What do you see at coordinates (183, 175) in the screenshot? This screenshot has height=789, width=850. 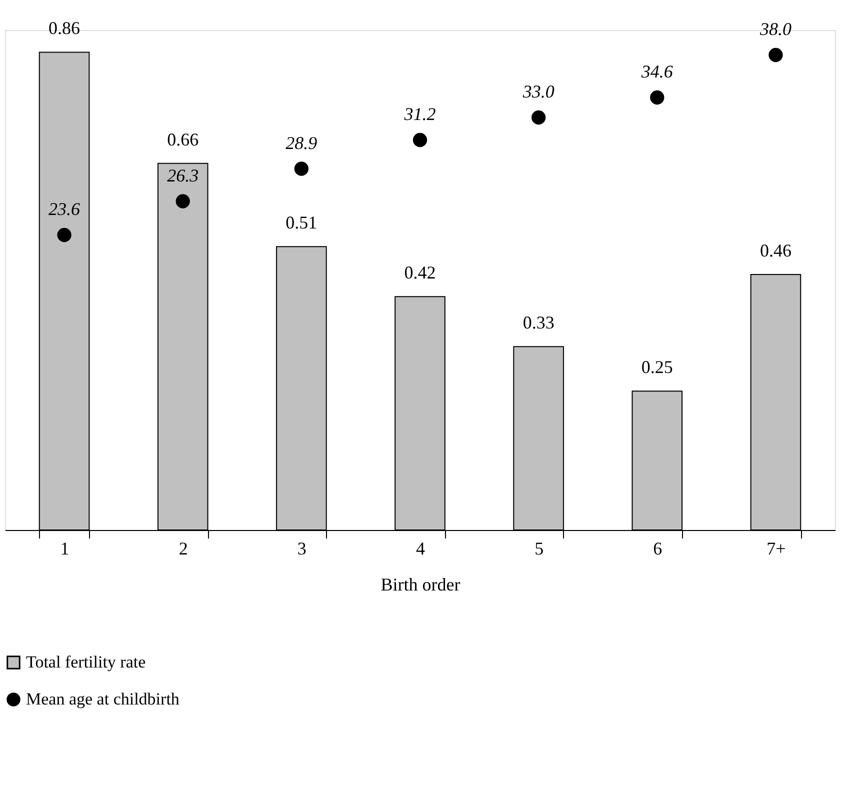 I see `data-label: 26.3` at bounding box center [183, 175].